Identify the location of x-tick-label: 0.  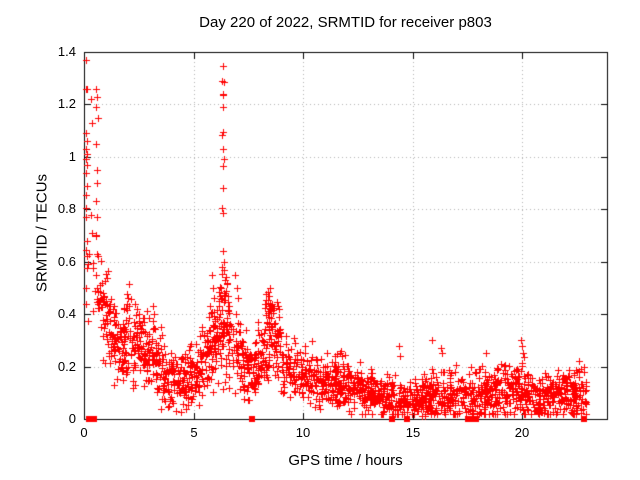
(84, 432).